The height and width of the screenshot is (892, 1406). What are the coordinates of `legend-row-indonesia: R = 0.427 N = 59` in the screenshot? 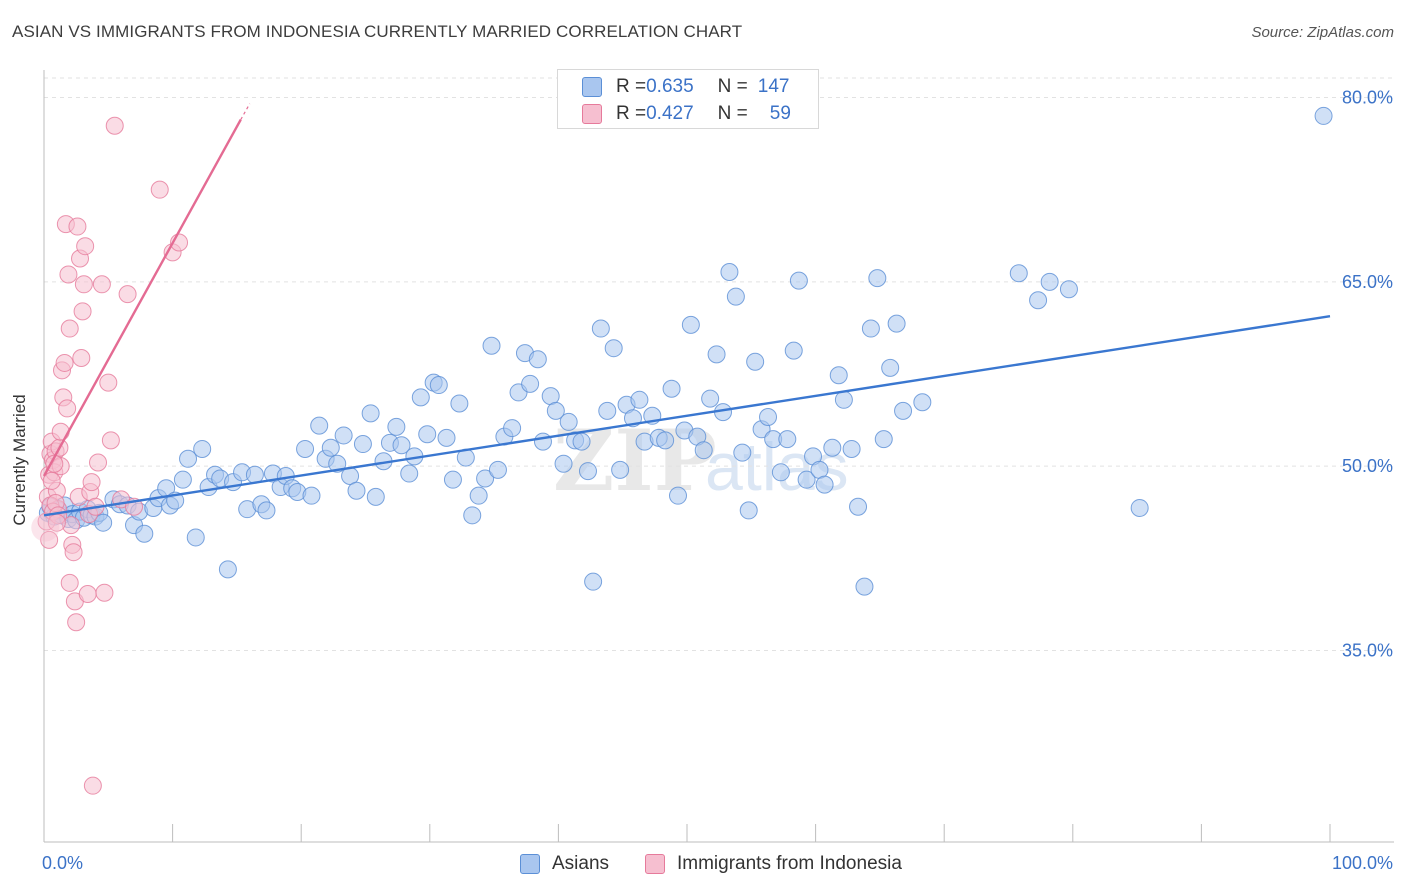 It's located at (686, 114).